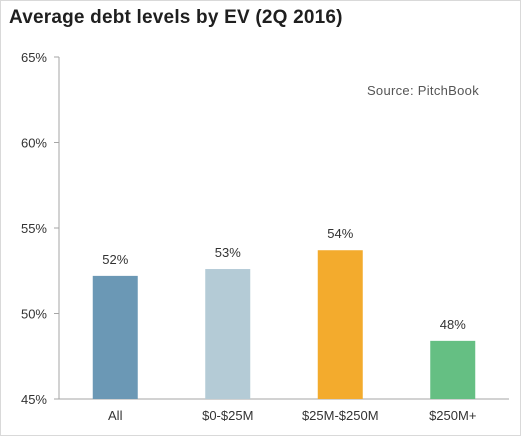  What do you see at coordinates (228, 252) in the screenshot?
I see `bar-value-label: 53%` at bounding box center [228, 252].